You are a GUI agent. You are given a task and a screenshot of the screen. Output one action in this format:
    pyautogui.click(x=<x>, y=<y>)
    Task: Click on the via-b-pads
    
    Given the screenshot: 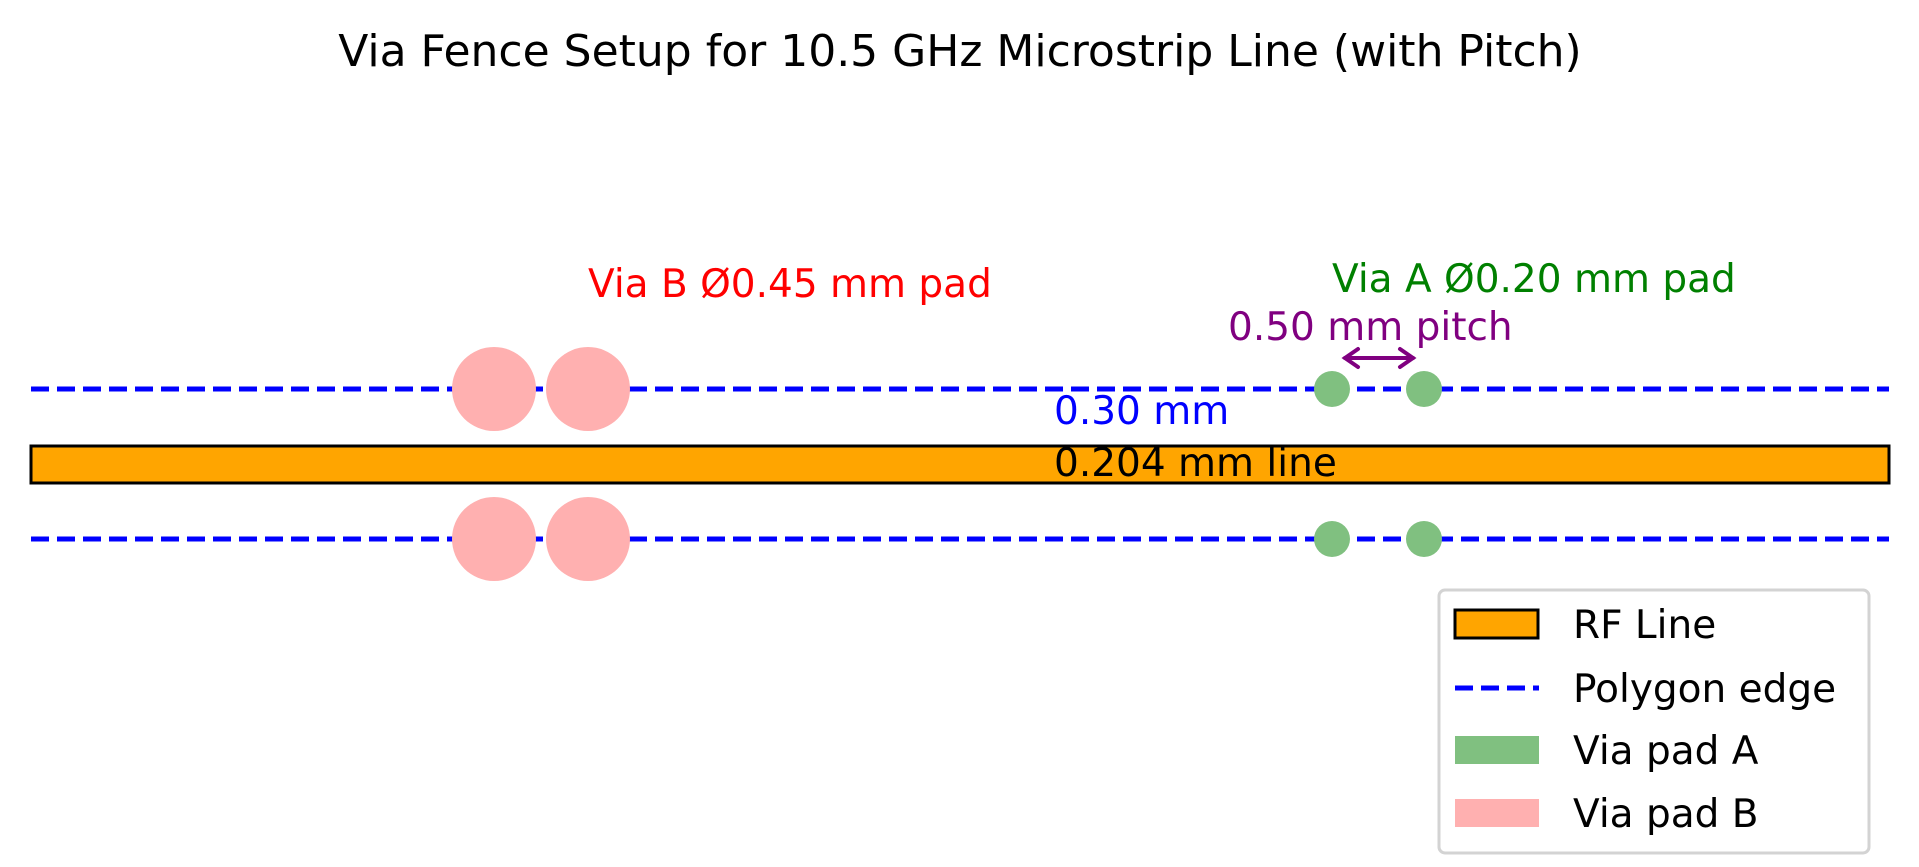 What is the action you would take?
    pyautogui.click(x=541, y=464)
    